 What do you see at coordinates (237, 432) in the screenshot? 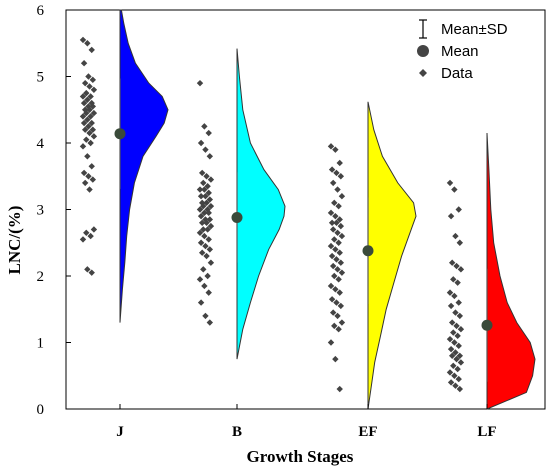
I see `x-tick-label: B` at bounding box center [237, 432].